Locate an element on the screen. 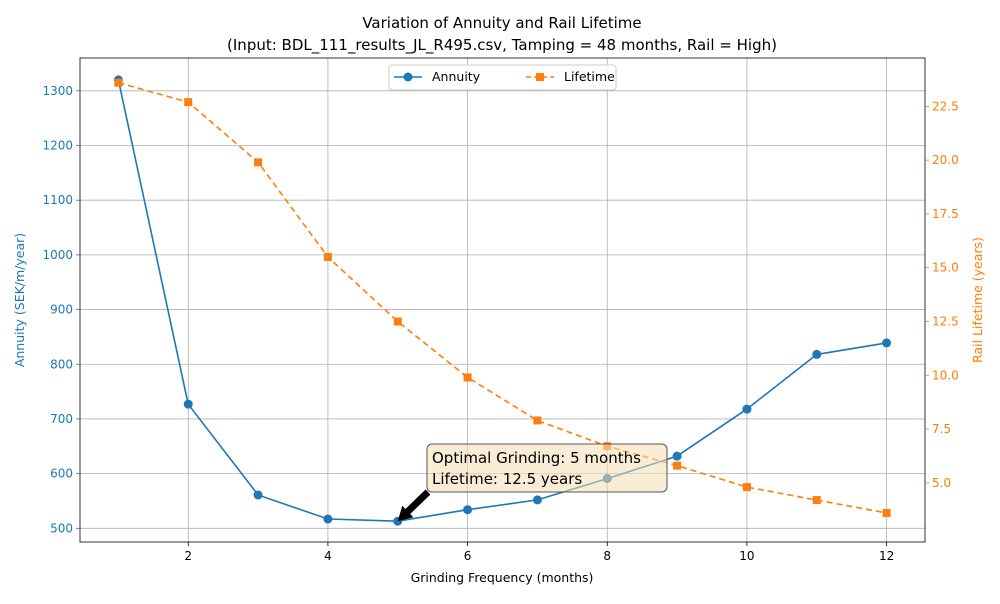 The image size is (1000, 604). y-left-tick-label: 500 is located at coordinates (61, 528).